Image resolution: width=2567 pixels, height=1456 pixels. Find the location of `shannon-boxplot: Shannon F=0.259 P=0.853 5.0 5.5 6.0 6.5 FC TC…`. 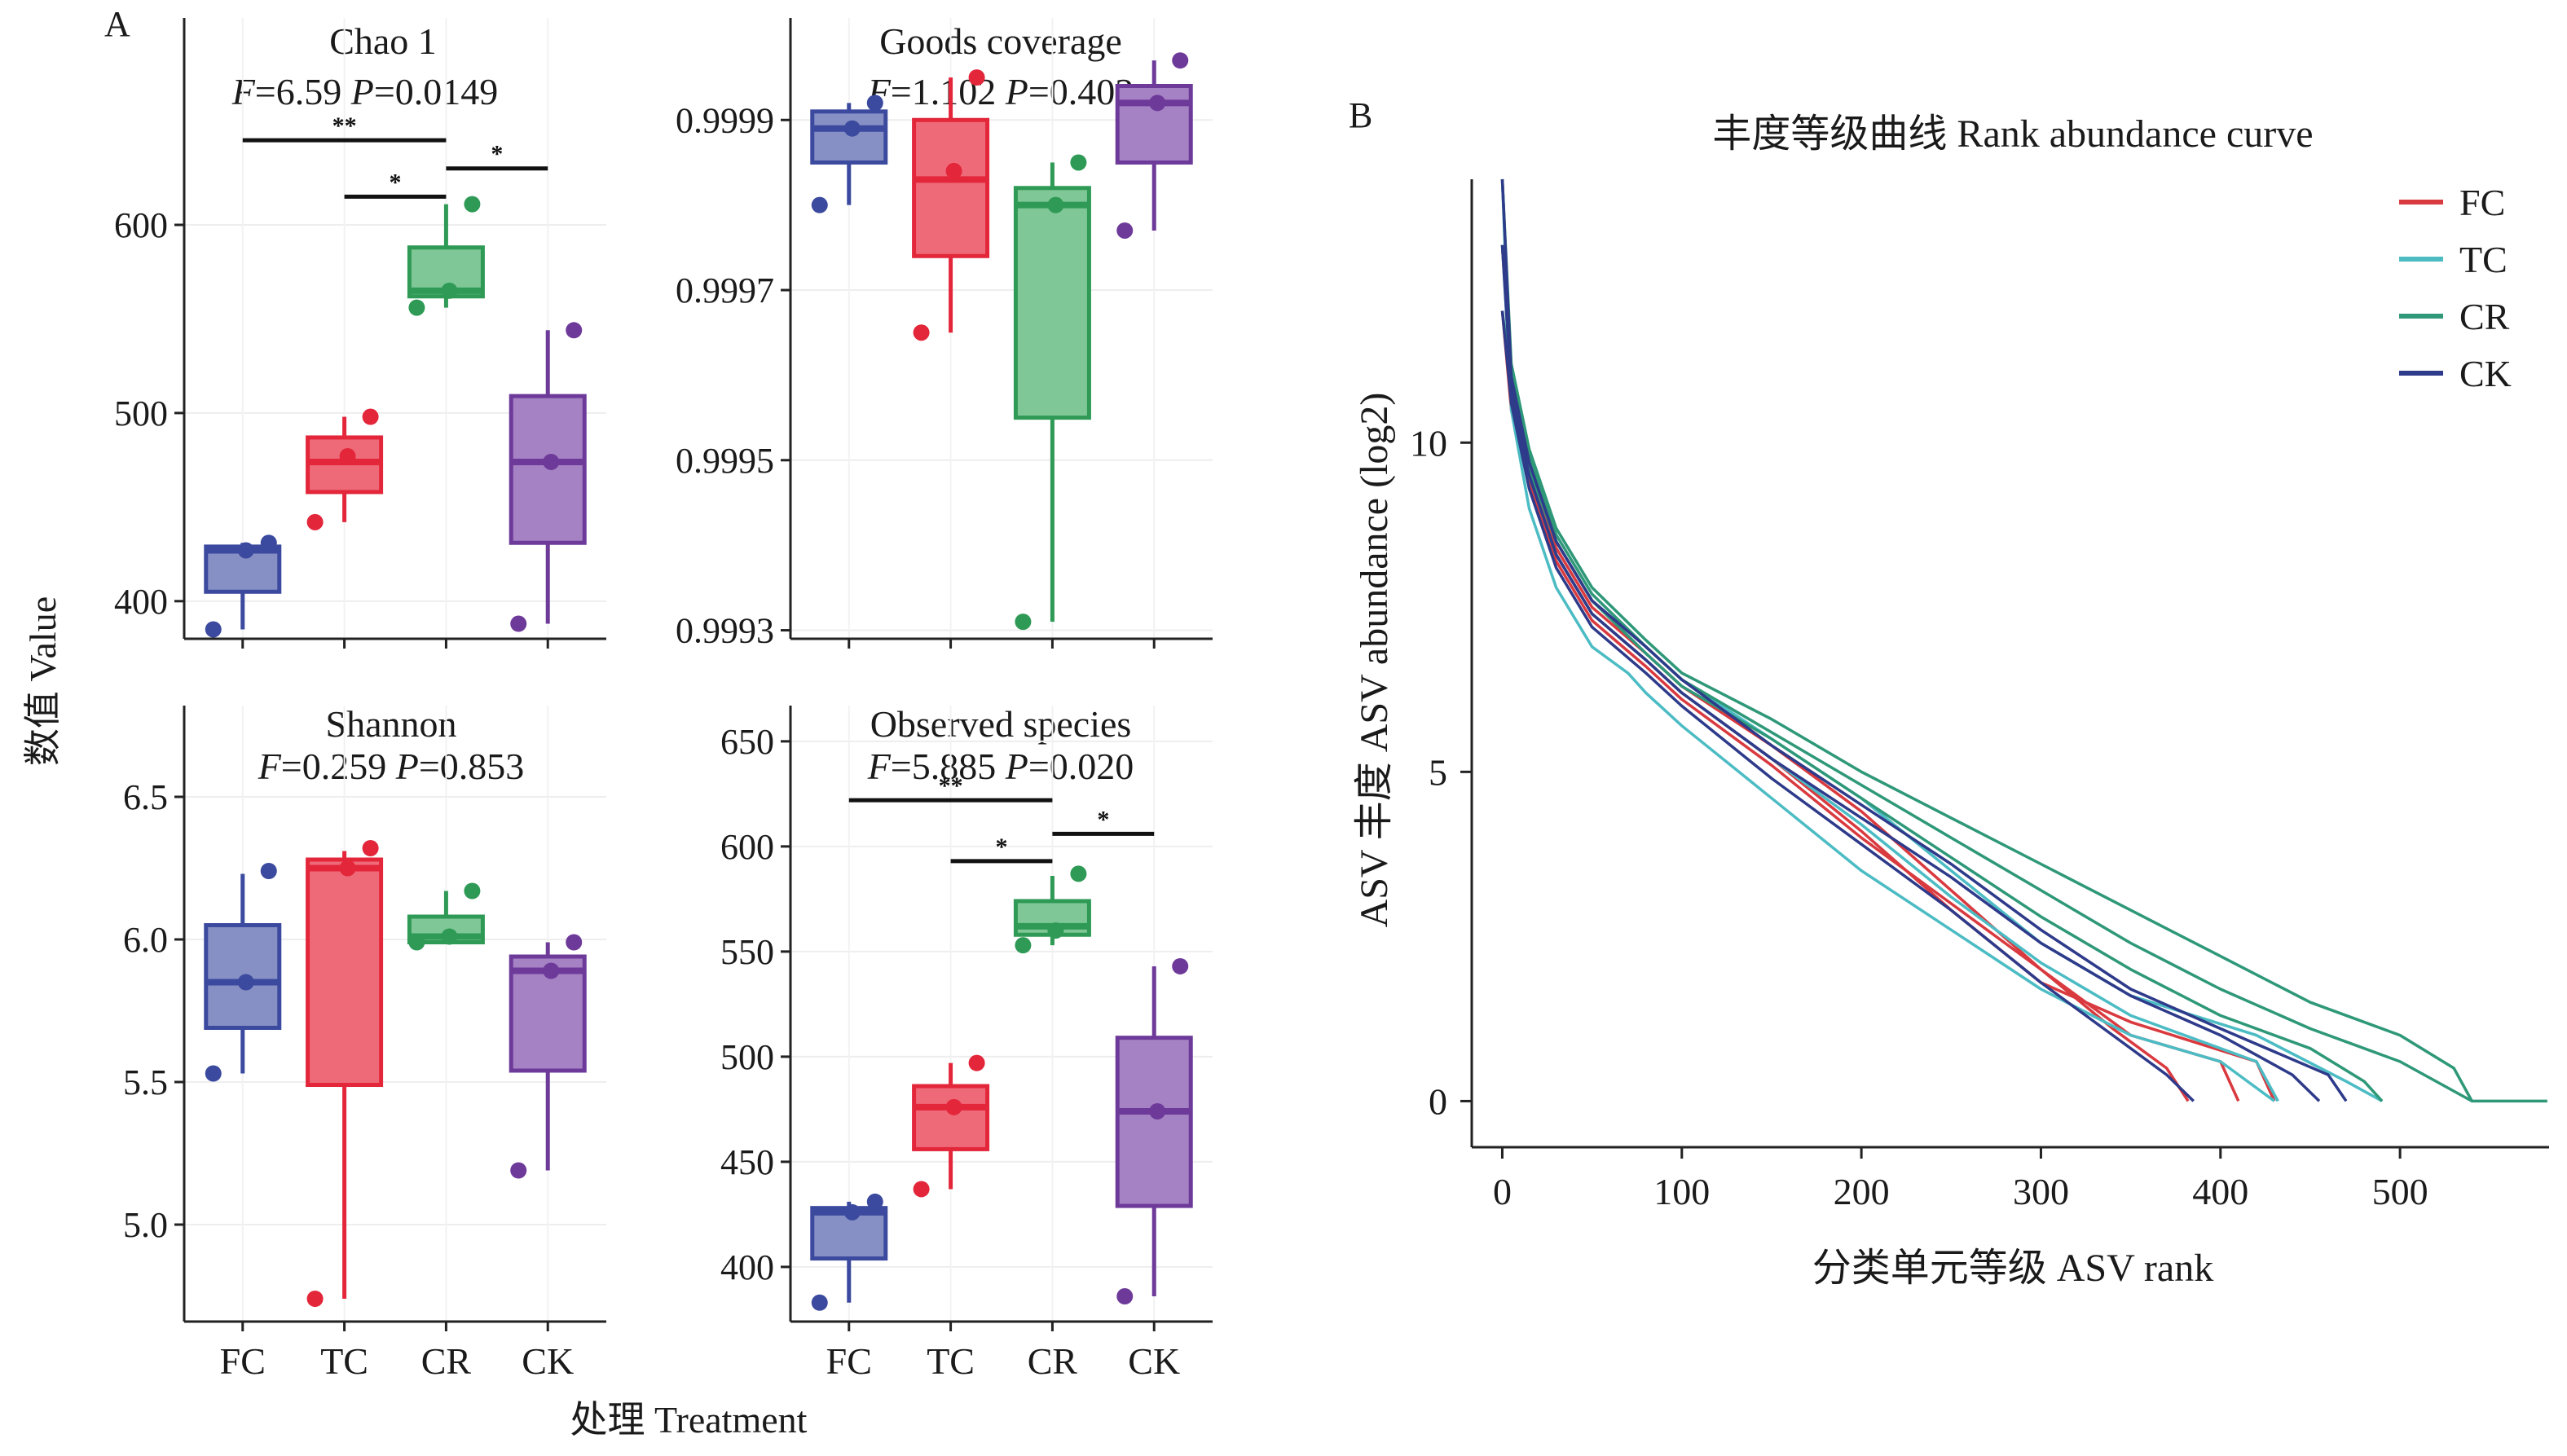

shannon-boxplot: Shannon F=0.259 P=0.853 5.0 5.5 6.0 6.5 FC TC… is located at coordinates (364, 1042).